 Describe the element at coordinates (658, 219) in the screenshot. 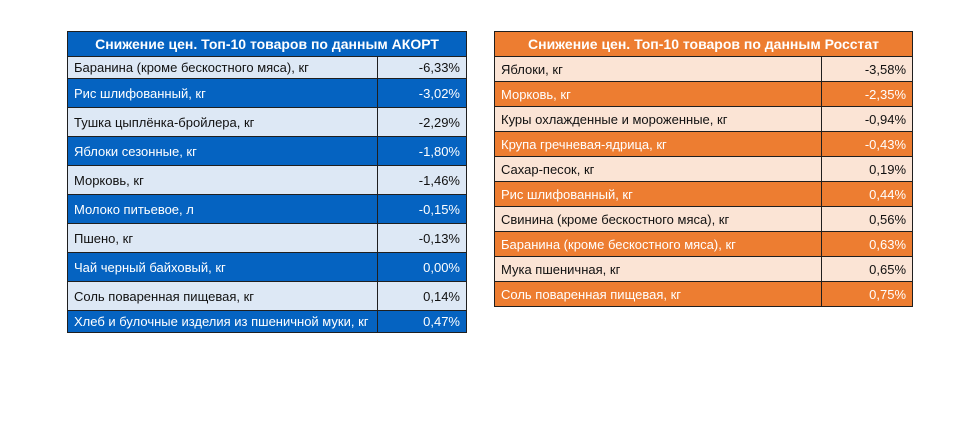

I see `product-name: Свинина (кроме бескостного мяса), кг` at that location.